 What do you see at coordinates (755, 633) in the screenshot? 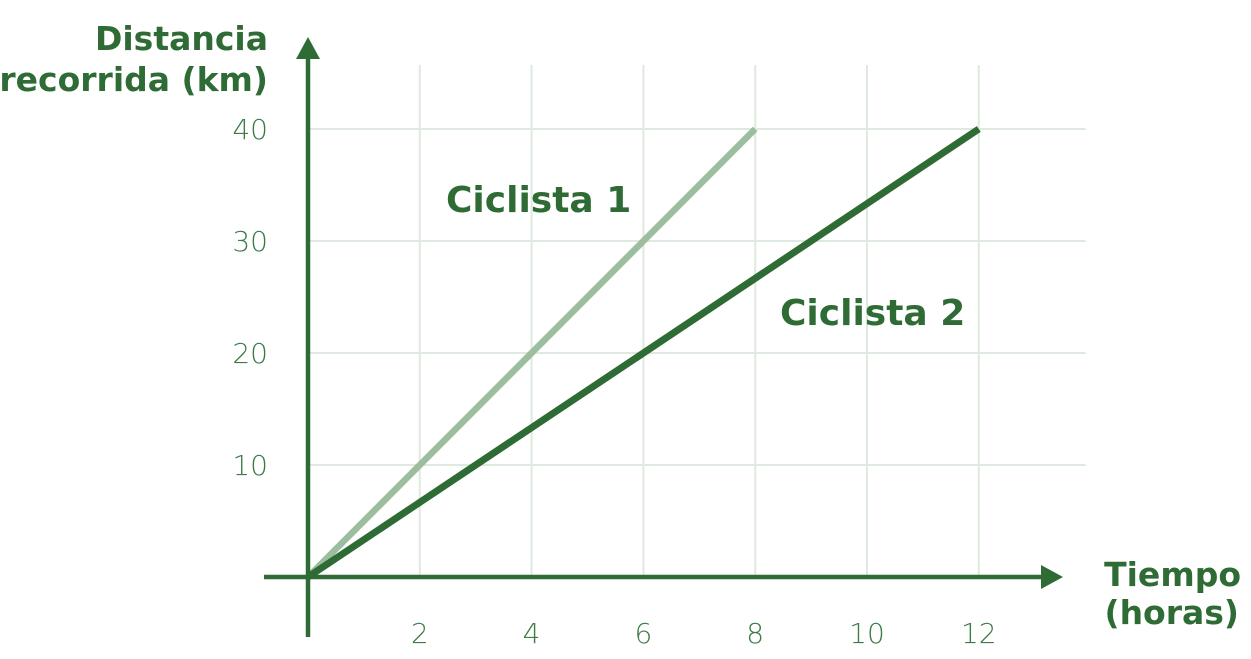
I see `x-tick-label: 8` at bounding box center [755, 633].